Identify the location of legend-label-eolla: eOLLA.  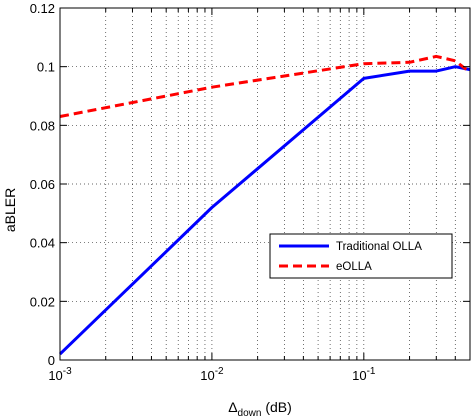
(354, 267).